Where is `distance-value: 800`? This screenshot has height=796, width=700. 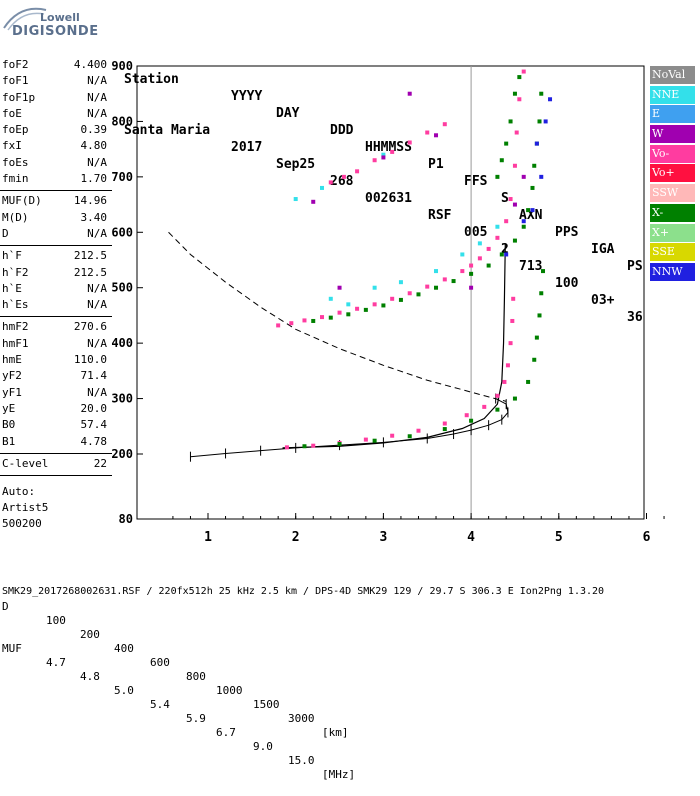
distance-value: 800 is located at coordinates (196, 676).